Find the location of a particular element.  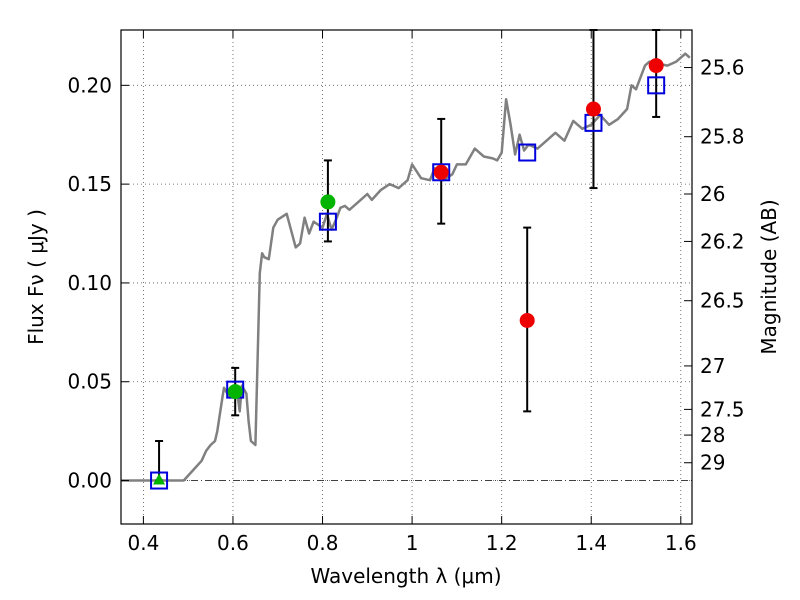

right-tick-label: 29 is located at coordinates (712, 463).